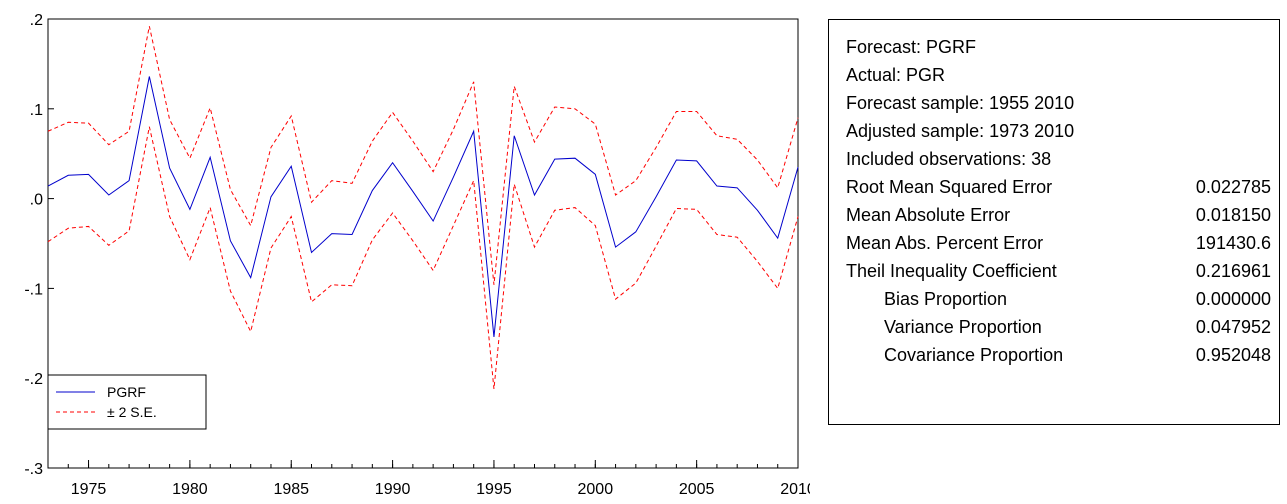 This screenshot has width=1287, height=504. I want to click on stat-forecast: Forecast: PGRF, so click(911, 47).